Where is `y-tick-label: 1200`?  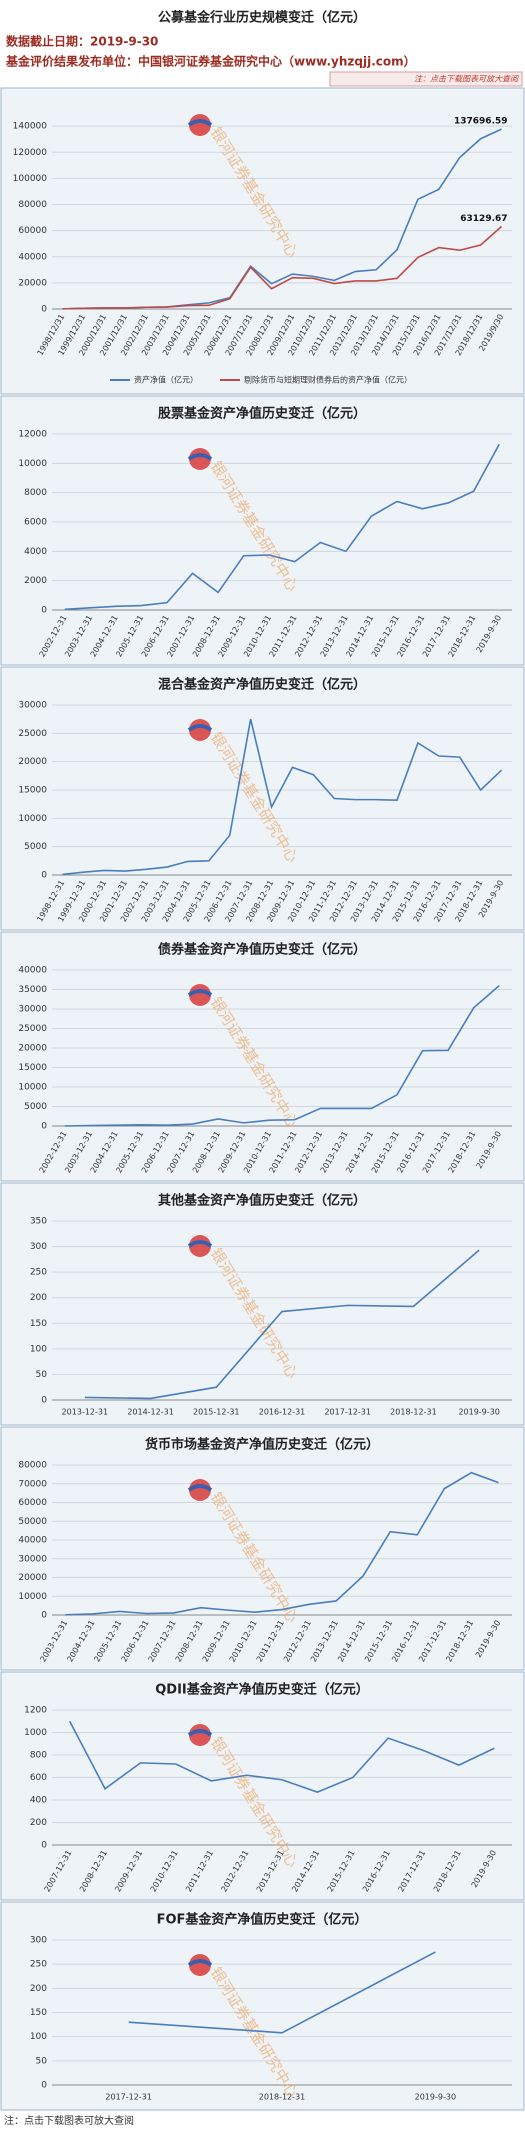
y-tick-label: 1200 is located at coordinates (35, 1711).